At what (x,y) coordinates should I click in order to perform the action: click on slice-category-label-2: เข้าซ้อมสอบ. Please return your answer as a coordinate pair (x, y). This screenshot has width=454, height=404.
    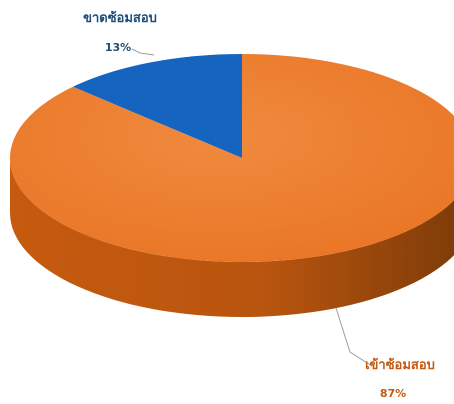
    Looking at the image, I should click on (400, 365).